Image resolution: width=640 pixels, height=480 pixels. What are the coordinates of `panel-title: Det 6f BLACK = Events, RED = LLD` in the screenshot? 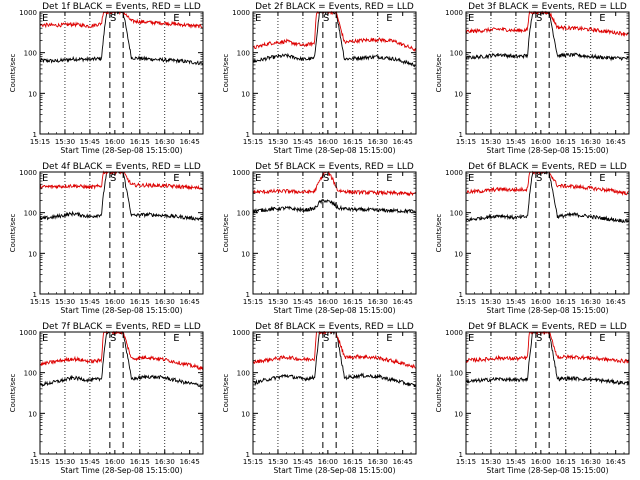 It's located at (547, 167).